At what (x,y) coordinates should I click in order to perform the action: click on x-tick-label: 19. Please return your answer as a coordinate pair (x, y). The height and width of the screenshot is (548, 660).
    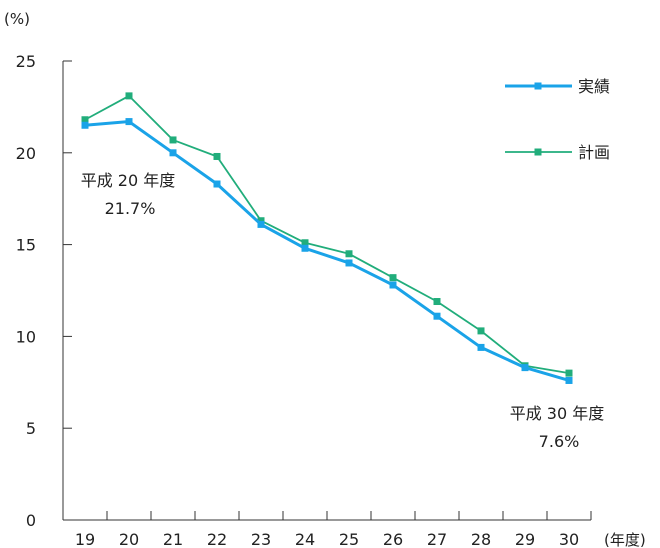
    Looking at the image, I should click on (85, 539).